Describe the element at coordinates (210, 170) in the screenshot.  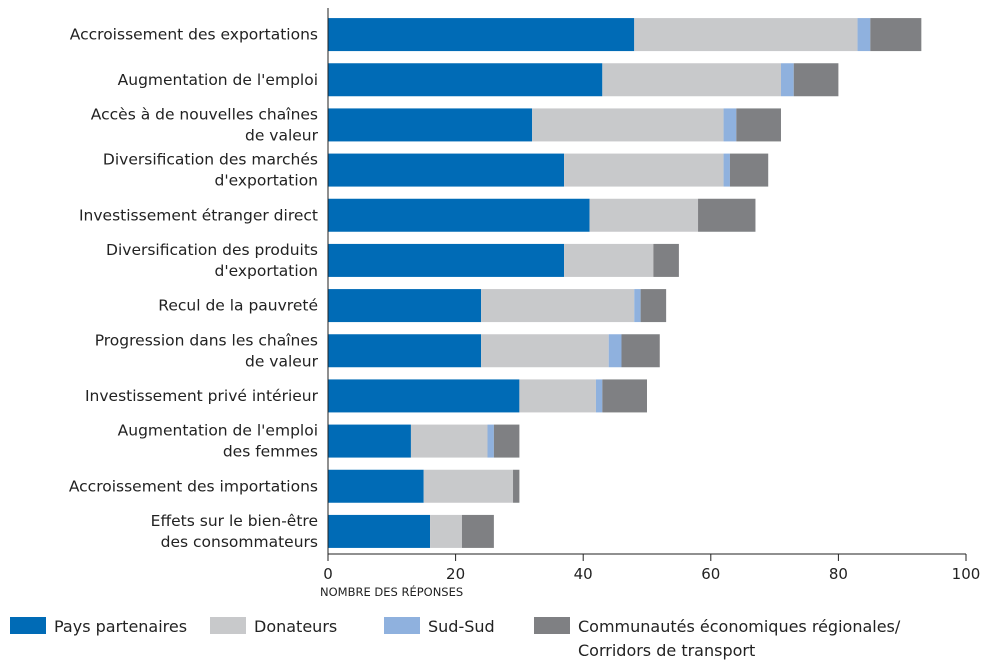
I see `category-label: Diversification des marchés d'exportation` at that location.